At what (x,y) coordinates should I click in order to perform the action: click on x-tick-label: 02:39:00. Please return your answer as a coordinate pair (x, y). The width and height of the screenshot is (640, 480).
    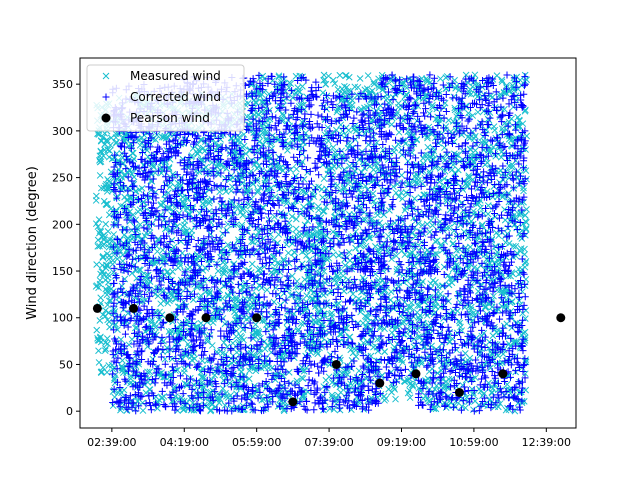
    Looking at the image, I should click on (111, 442).